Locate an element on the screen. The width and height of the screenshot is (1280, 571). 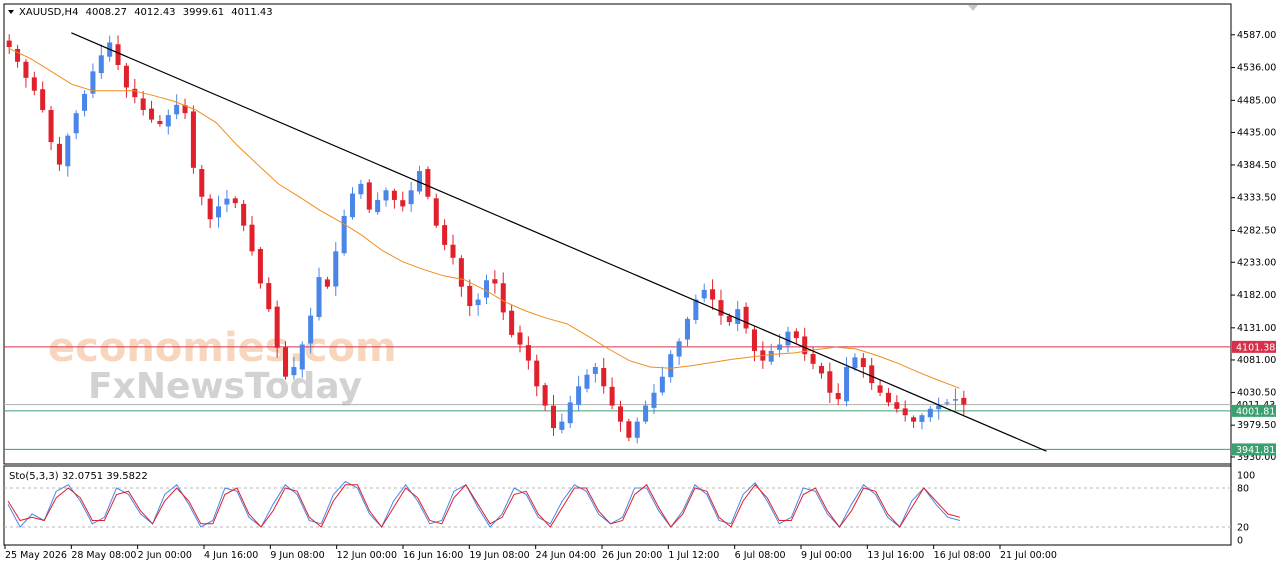
resistance-badge: 4101.38 is located at coordinates (1255, 347).